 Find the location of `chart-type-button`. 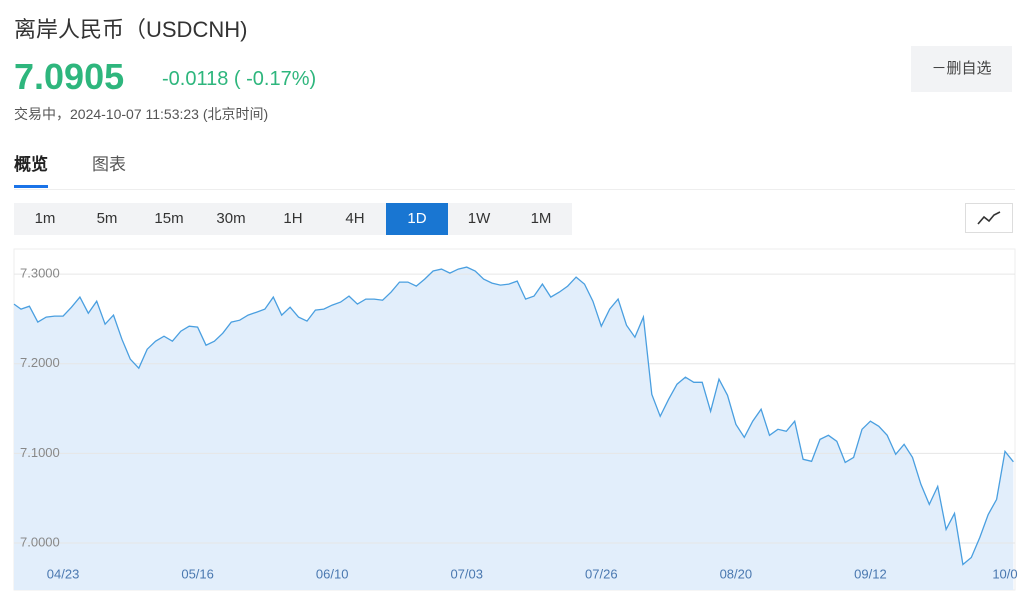

chart-type-button is located at coordinates (989, 218).